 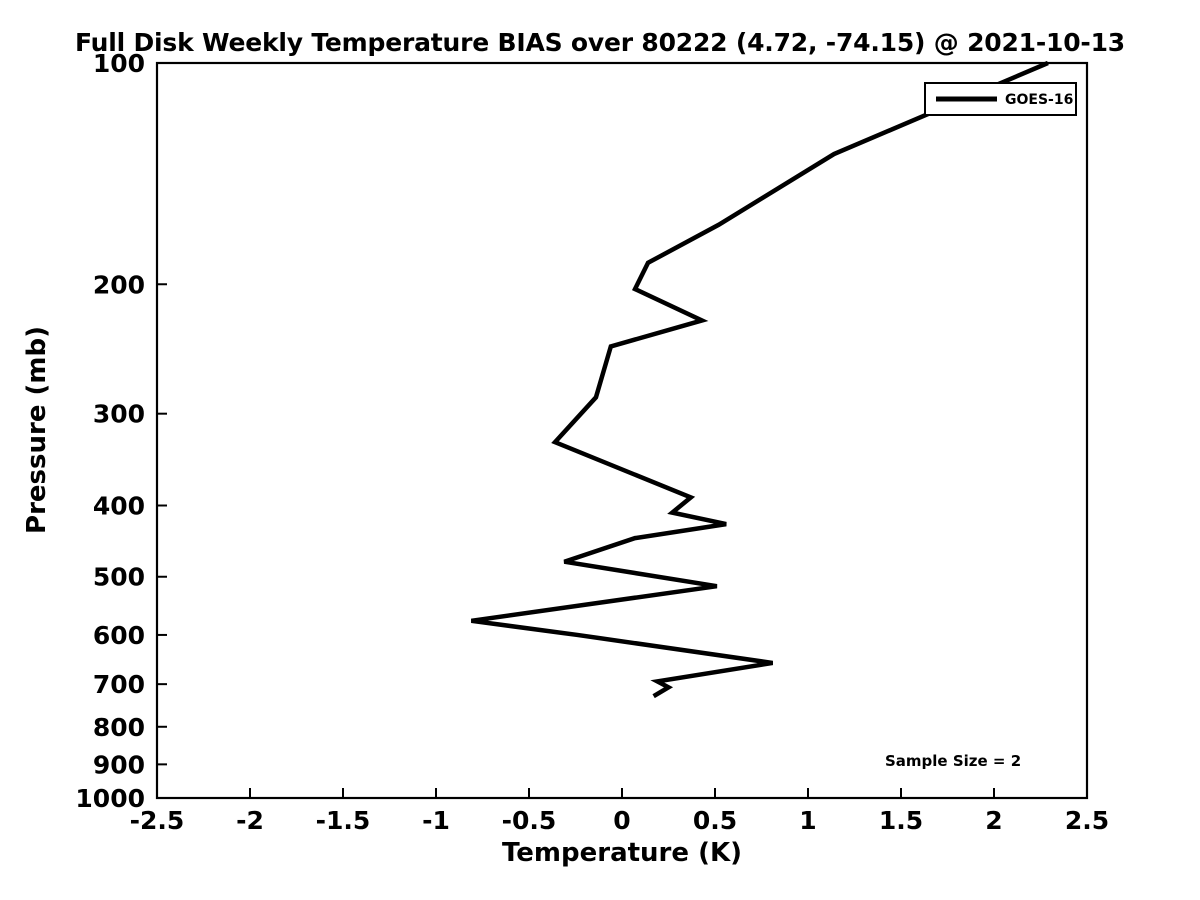 I want to click on y-tick-label-4: 500, so click(x=119, y=577).